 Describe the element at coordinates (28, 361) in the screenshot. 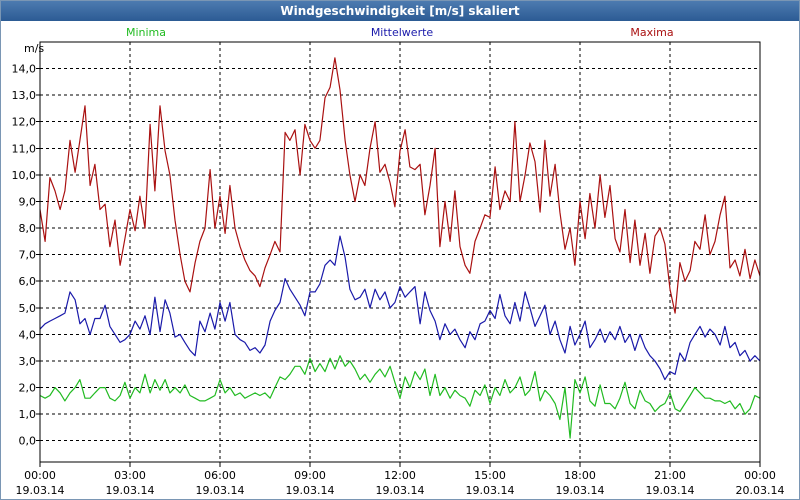

I see `y-tick-label: 3,0` at that location.